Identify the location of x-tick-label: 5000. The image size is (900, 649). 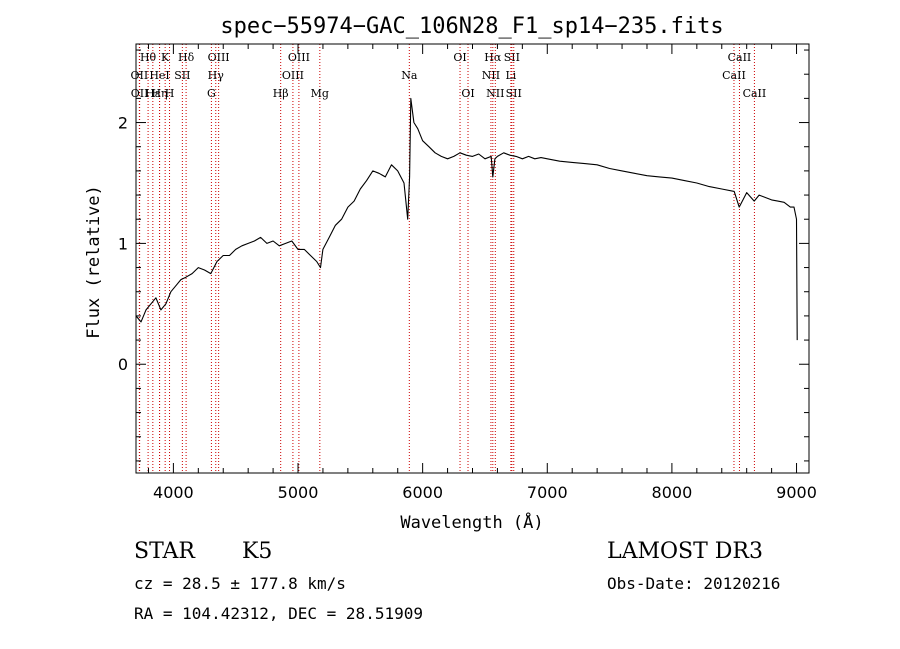
(298, 492).